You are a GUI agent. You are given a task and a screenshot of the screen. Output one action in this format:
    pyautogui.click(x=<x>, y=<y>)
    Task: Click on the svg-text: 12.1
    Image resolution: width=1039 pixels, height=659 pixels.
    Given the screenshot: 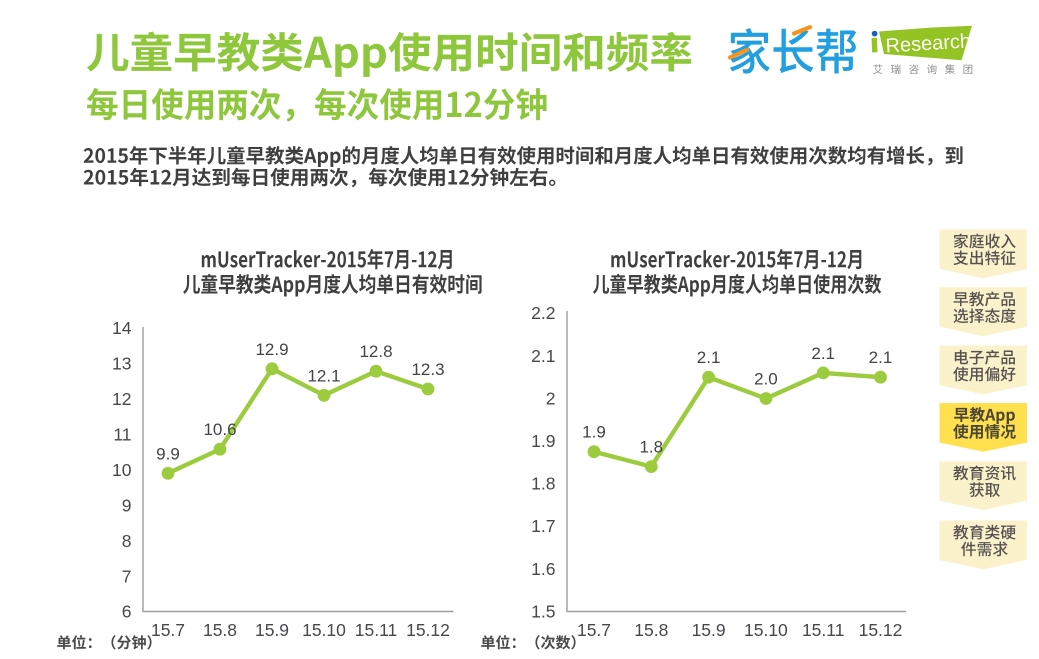 What is the action you would take?
    pyautogui.click(x=323, y=375)
    